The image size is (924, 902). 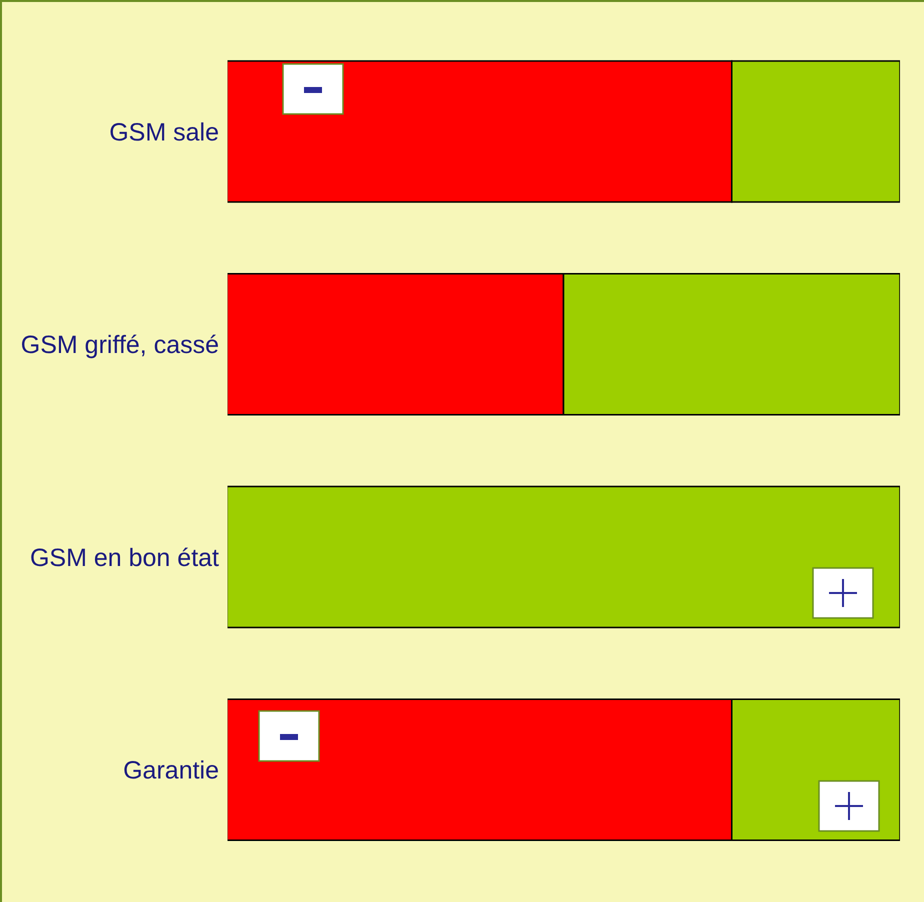 I want to click on y-tick-label: GSM griffé, cassé, so click(x=119, y=345).